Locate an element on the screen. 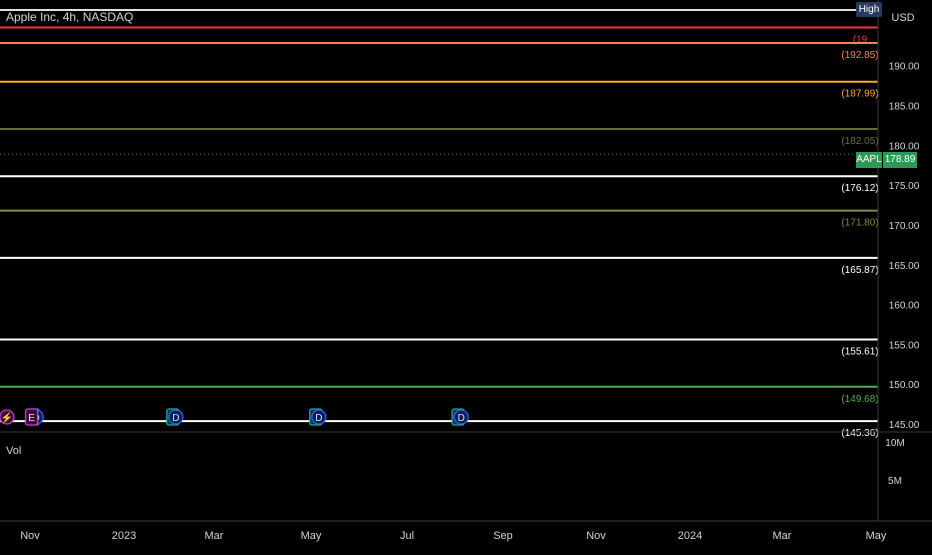  level-label: (182.05) is located at coordinates (859, 141).